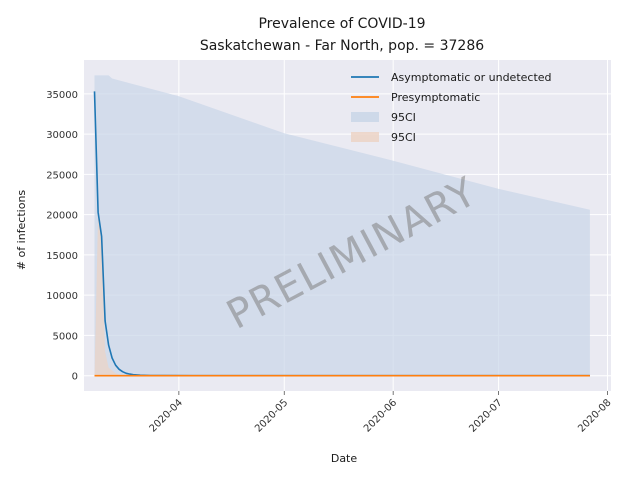 Image resolution: width=640 pixels, height=480 pixels. I want to click on chart-title: Prevalence of COVID-19, so click(341, 24).